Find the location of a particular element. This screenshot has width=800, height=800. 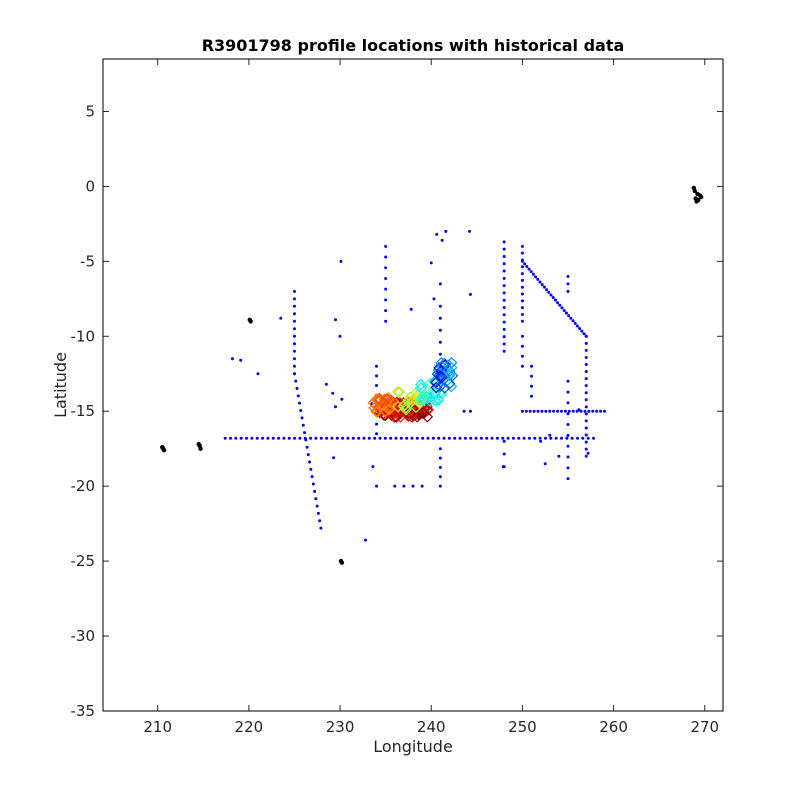

x-tick-label: 260 is located at coordinates (613, 727).